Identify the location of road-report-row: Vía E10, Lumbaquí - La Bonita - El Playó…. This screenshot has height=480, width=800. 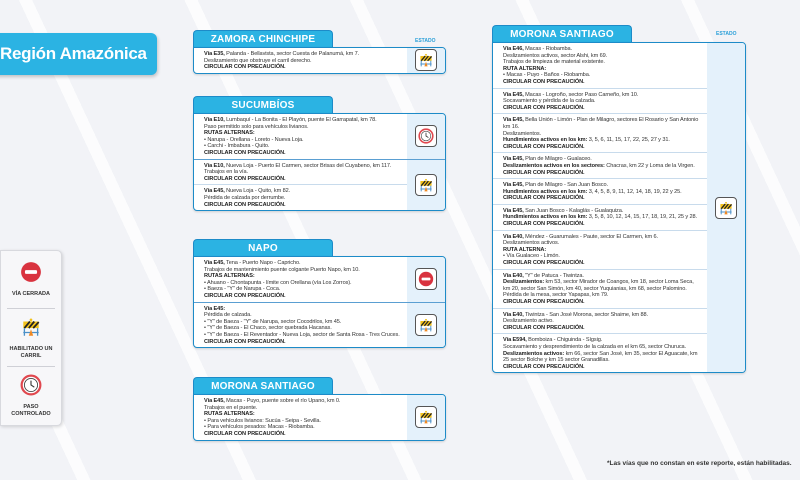
(300, 136).